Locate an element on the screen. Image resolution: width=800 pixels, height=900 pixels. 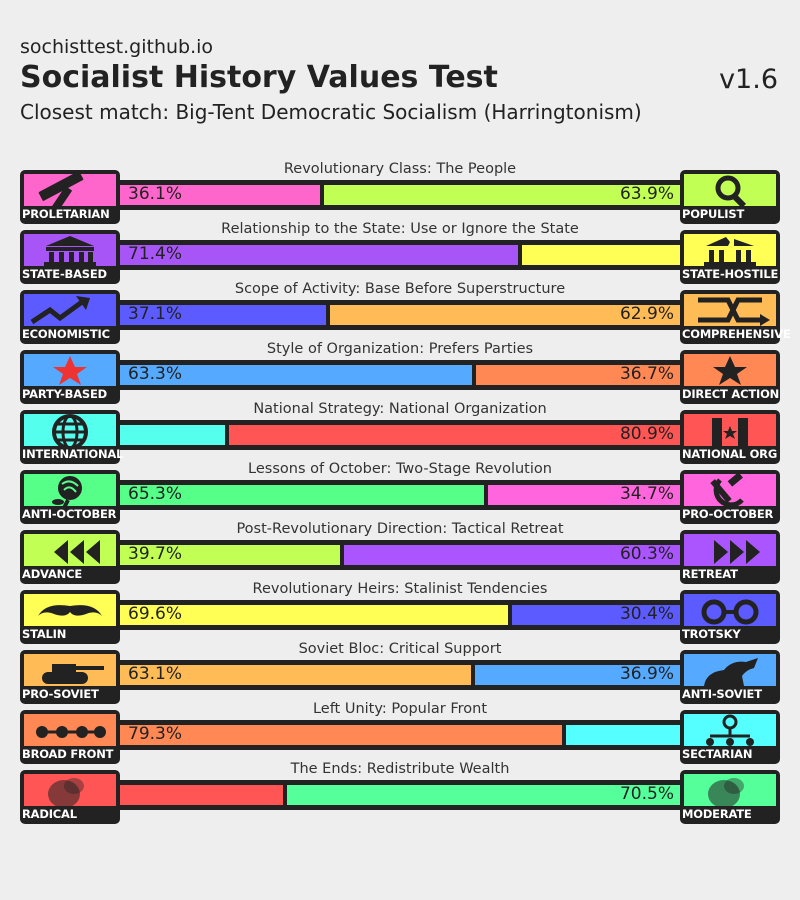
anti-october-badge: ANTI-OCTOBER is located at coordinates (70, 497).